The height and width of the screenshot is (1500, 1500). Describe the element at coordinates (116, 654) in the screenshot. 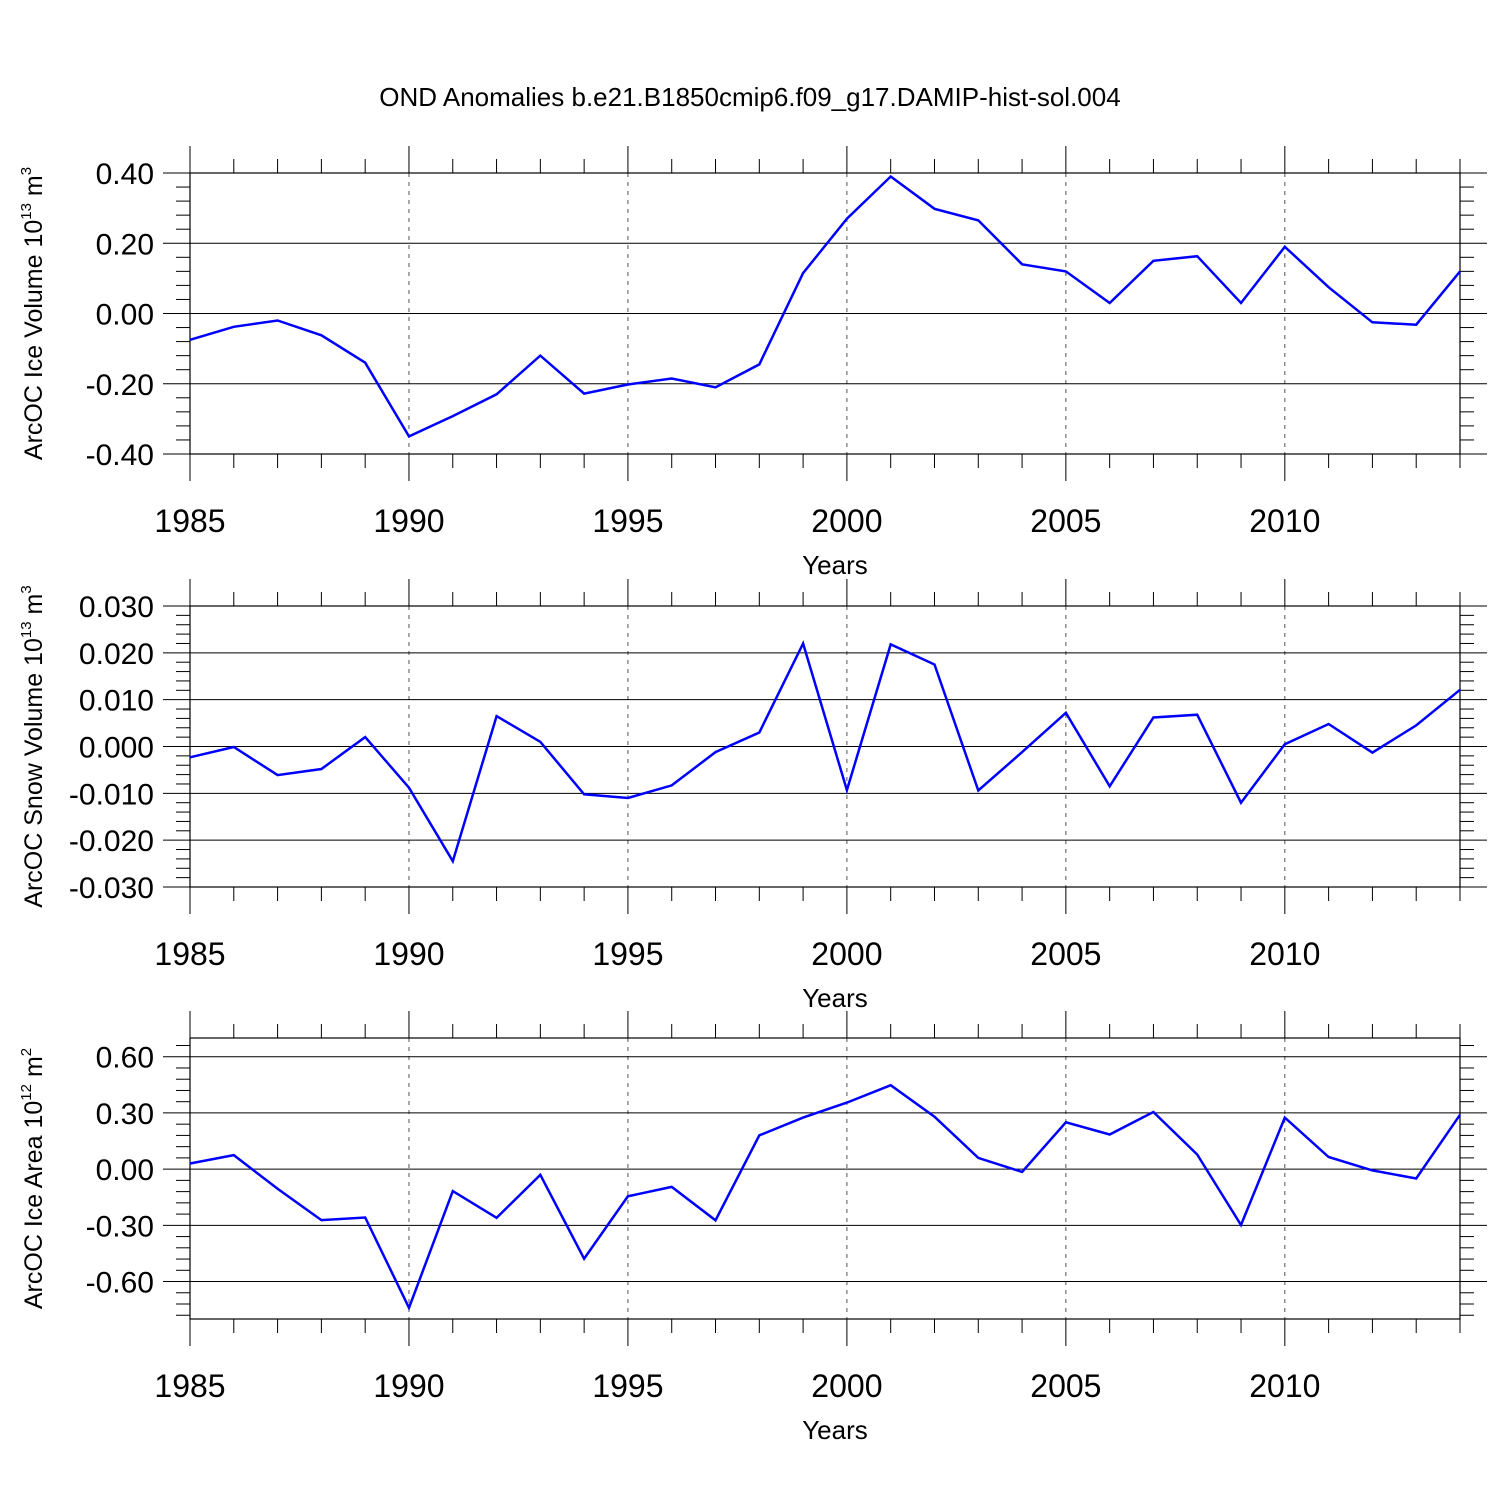

I see `y-tick-label: 0.020` at that location.